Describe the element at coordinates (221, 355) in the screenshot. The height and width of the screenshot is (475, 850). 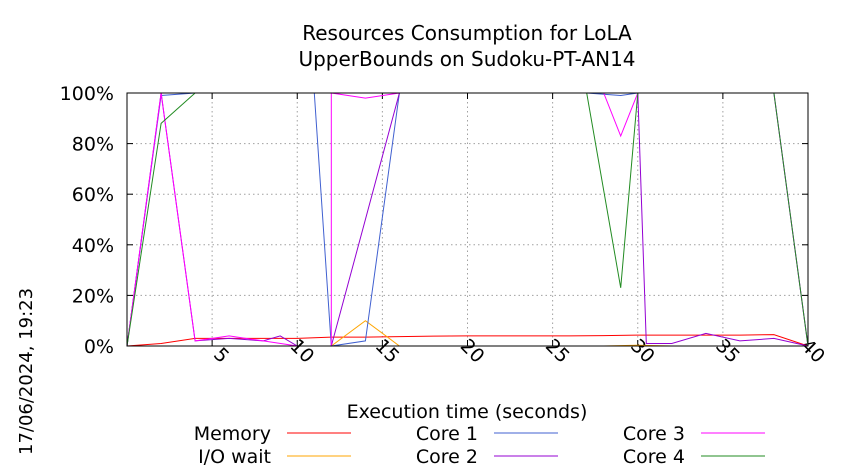
I see `x-tick-label: 5` at that location.